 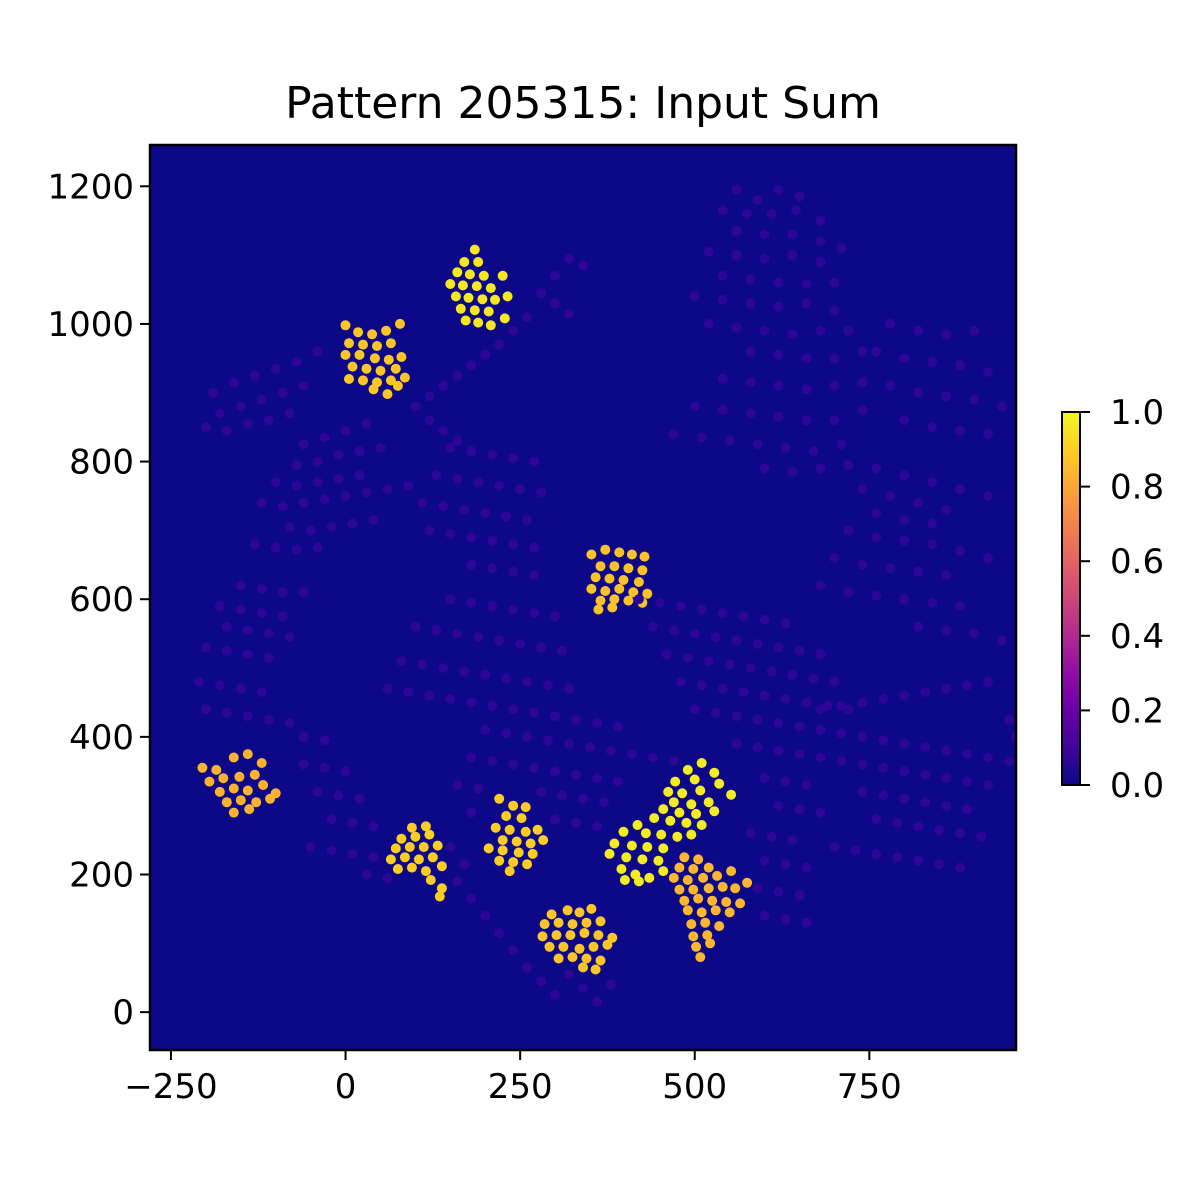 What do you see at coordinates (101, 463) in the screenshot?
I see `y-tick-label: 800` at bounding box center [101, 463].